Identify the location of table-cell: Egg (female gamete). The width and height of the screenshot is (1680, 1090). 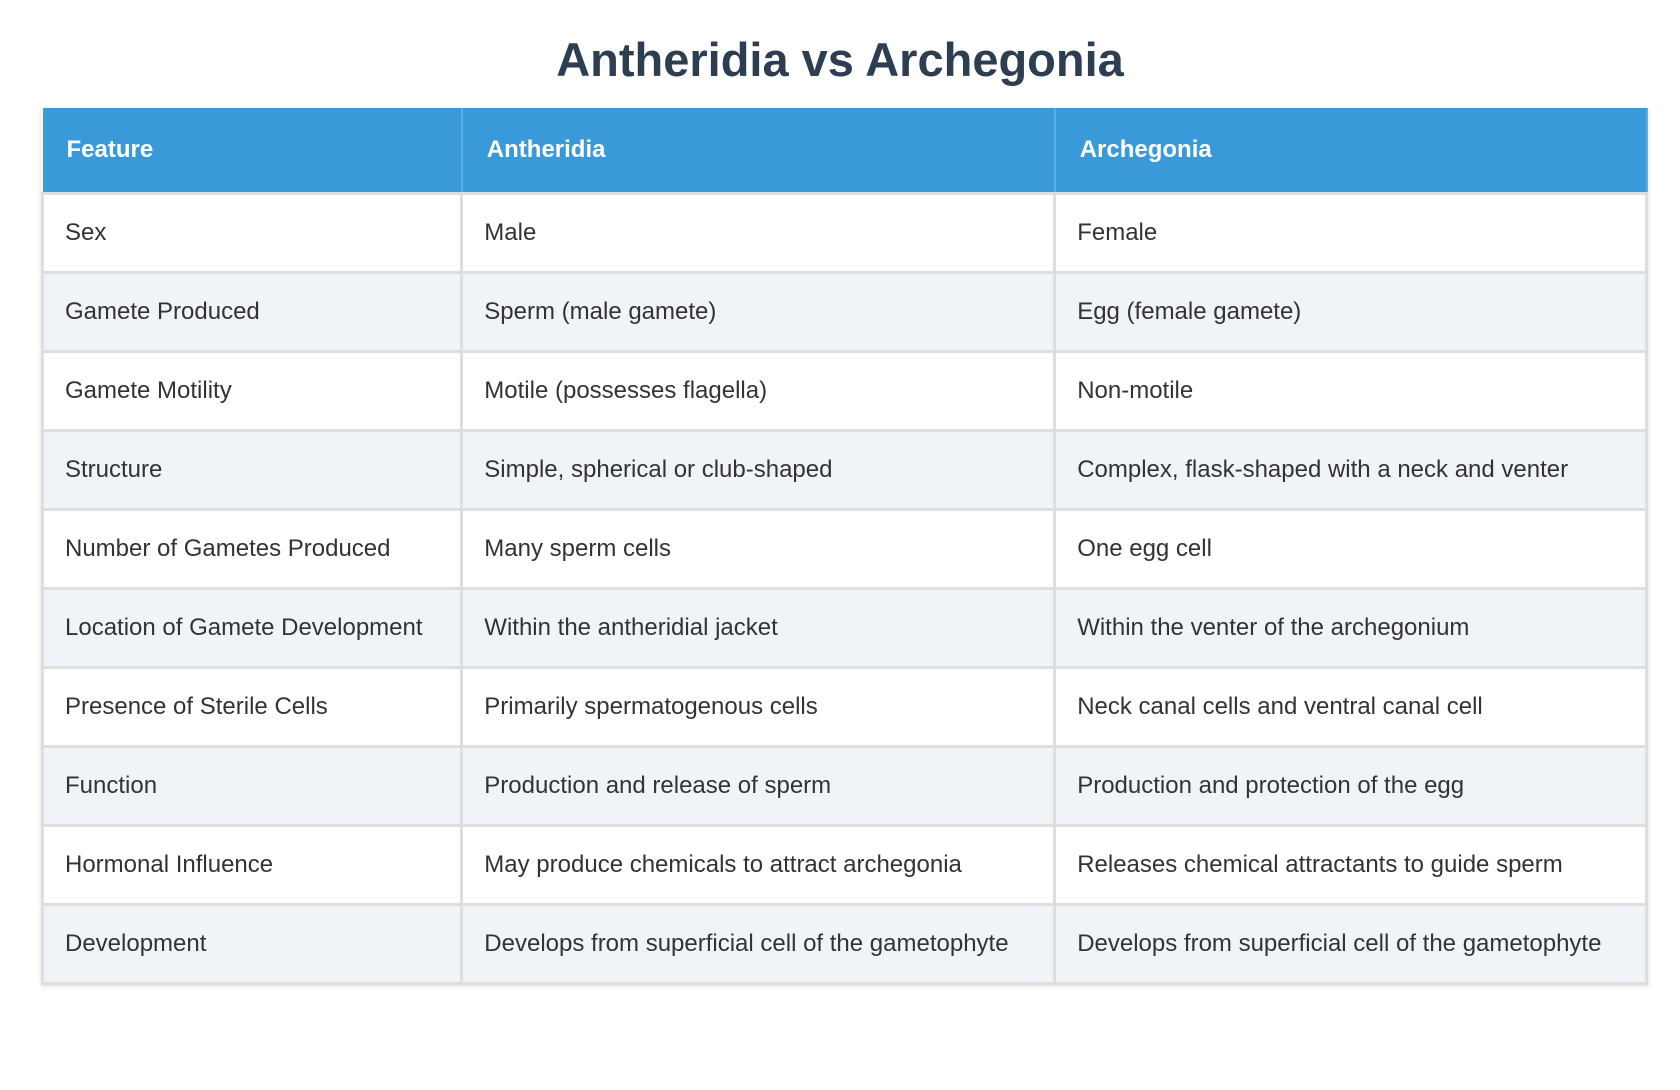
(1350, 312).